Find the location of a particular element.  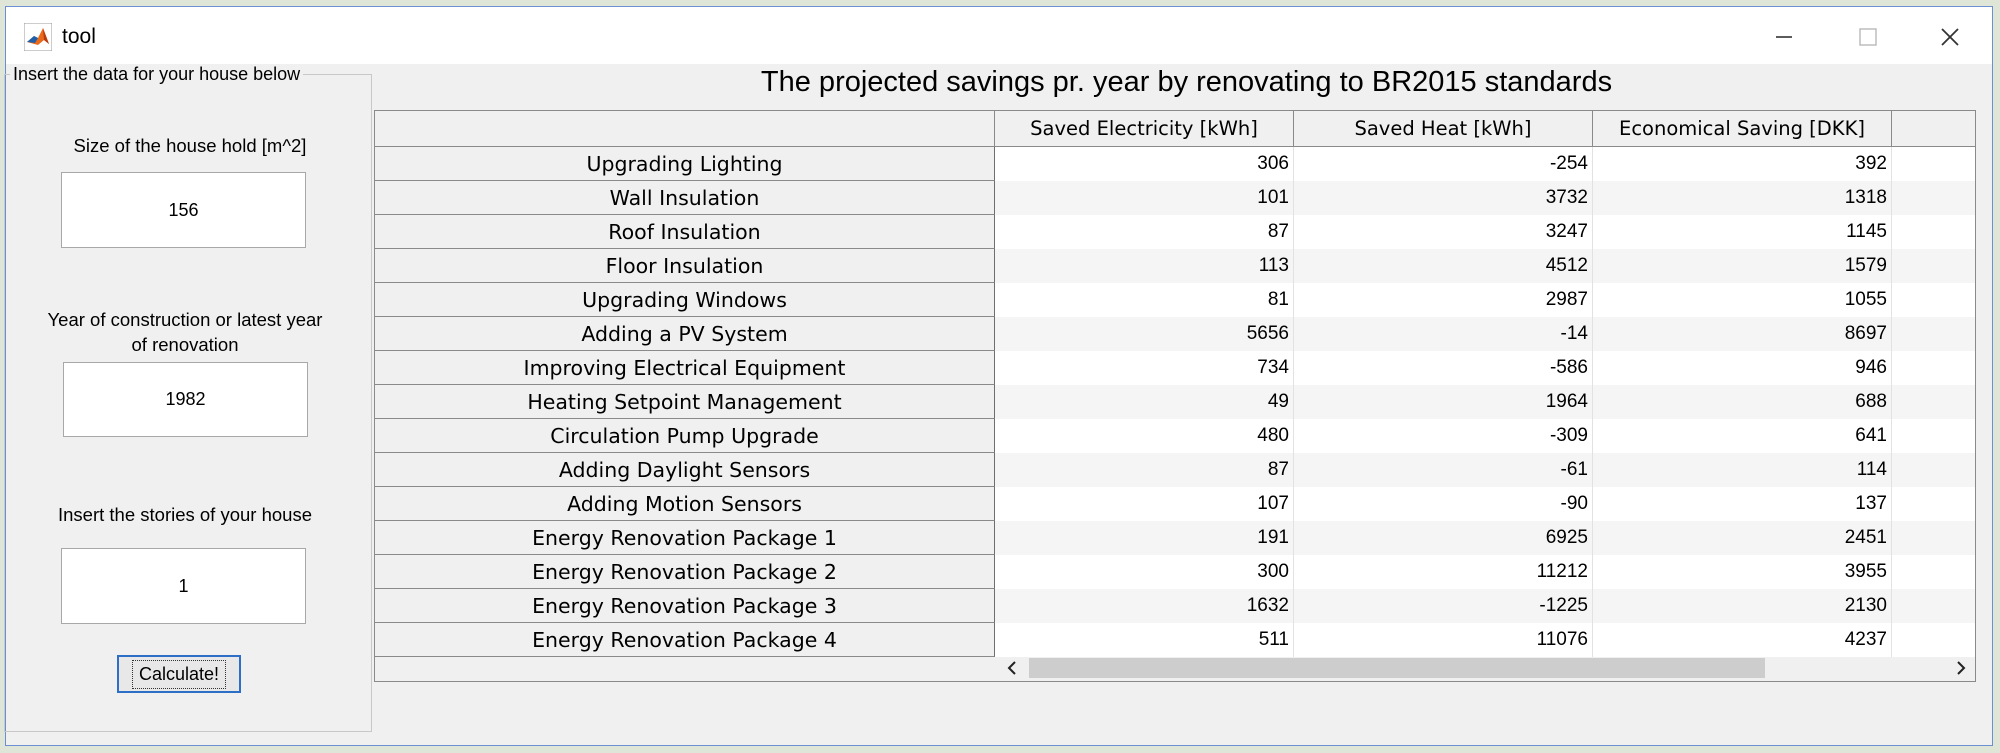

table-cell: 11212 is located at coordinates (1443, 572).